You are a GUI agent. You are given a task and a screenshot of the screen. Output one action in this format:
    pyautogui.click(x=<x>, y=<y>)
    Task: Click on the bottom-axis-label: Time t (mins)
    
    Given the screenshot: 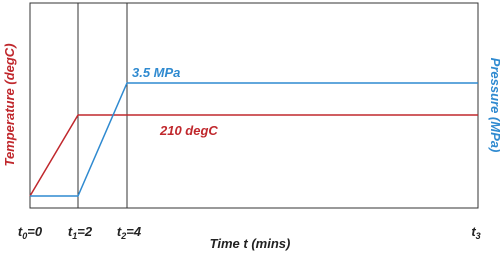 What is the action you would take?
    pyautogui.click(x=250, y=243)
    